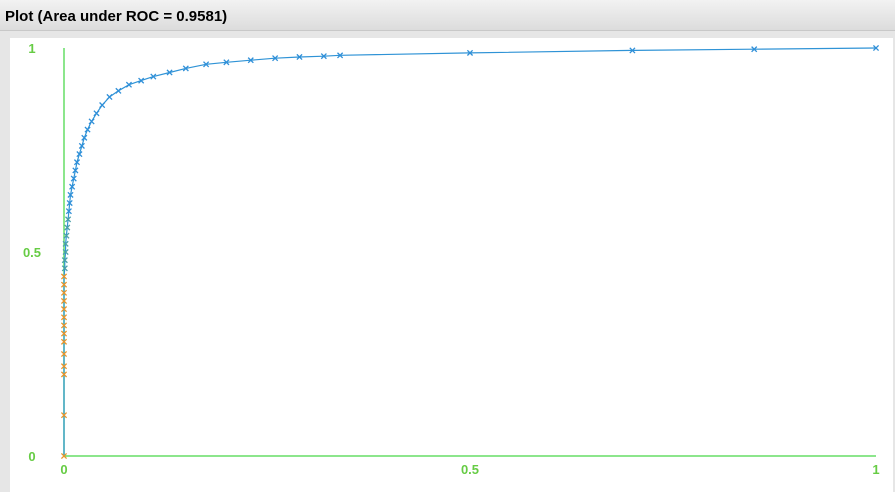 The image size is (895, 492). Describe the element at coordinates (31, 456) in the screenshot. I see `y-tick-label: 0` at that location.